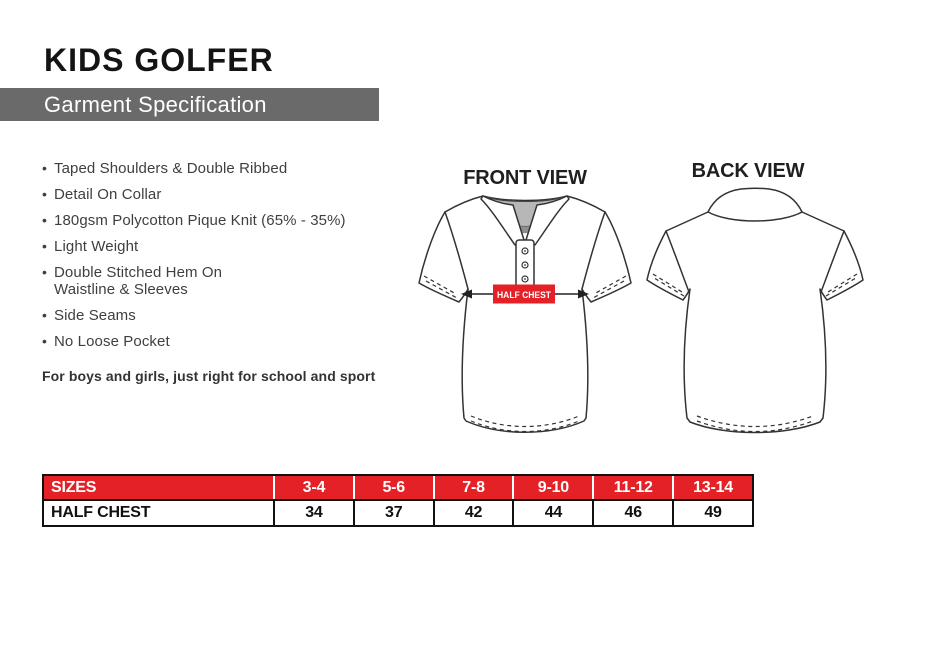 This screenshot has width=934, height=661. What do you see at coordinates (632, 513) in the screenshot?
I see `size-table-value-cell: 46` at bounding box center [632, 513].